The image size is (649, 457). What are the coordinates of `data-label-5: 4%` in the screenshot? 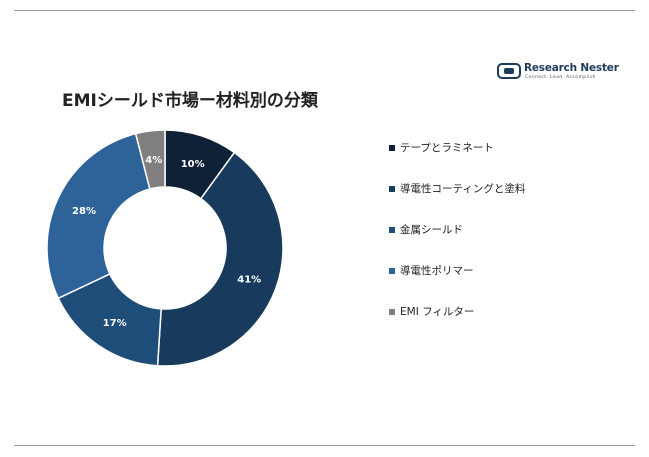 It's located at (153, 160).